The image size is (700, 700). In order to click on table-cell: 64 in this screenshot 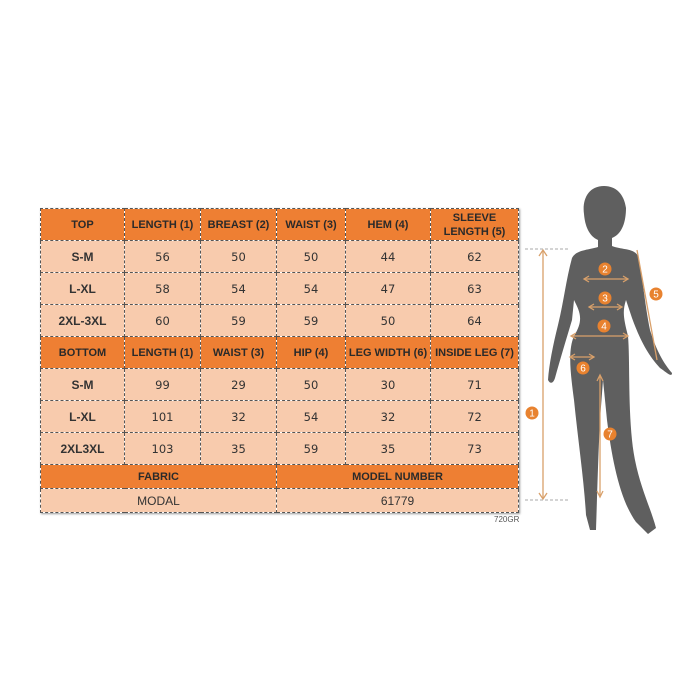, I will do `click(474, 320)`.